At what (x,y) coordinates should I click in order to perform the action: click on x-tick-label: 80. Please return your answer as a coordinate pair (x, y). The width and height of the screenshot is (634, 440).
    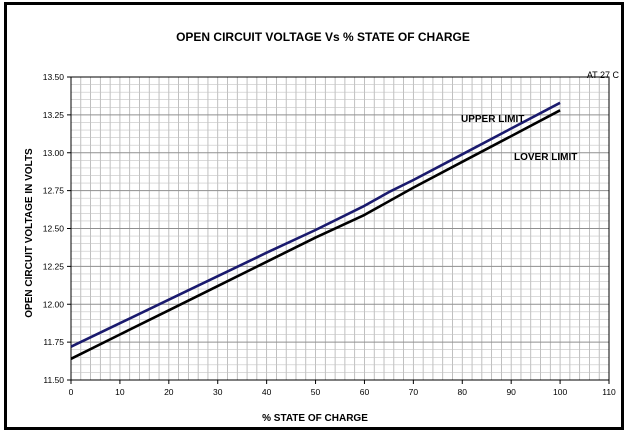
    Looking at the image, I should click on (463, 392).